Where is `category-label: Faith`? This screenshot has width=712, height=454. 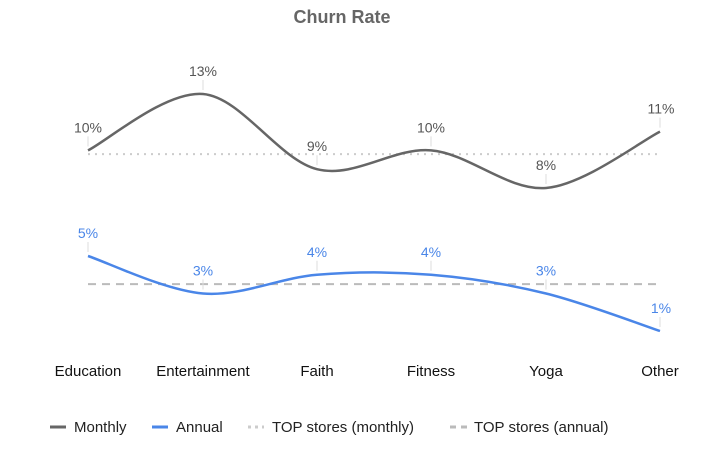
category-label: Faith is located at coordinates (316, 371).